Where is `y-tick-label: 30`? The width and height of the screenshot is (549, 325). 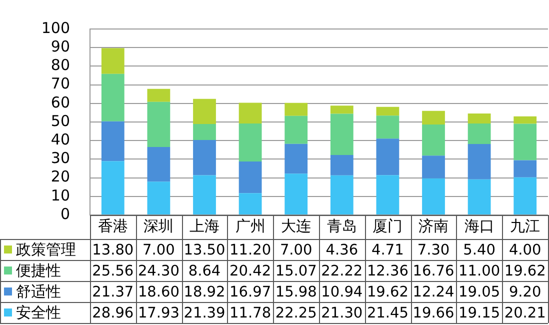 y-tick-label: 30 is located at coordinates (60, 158).